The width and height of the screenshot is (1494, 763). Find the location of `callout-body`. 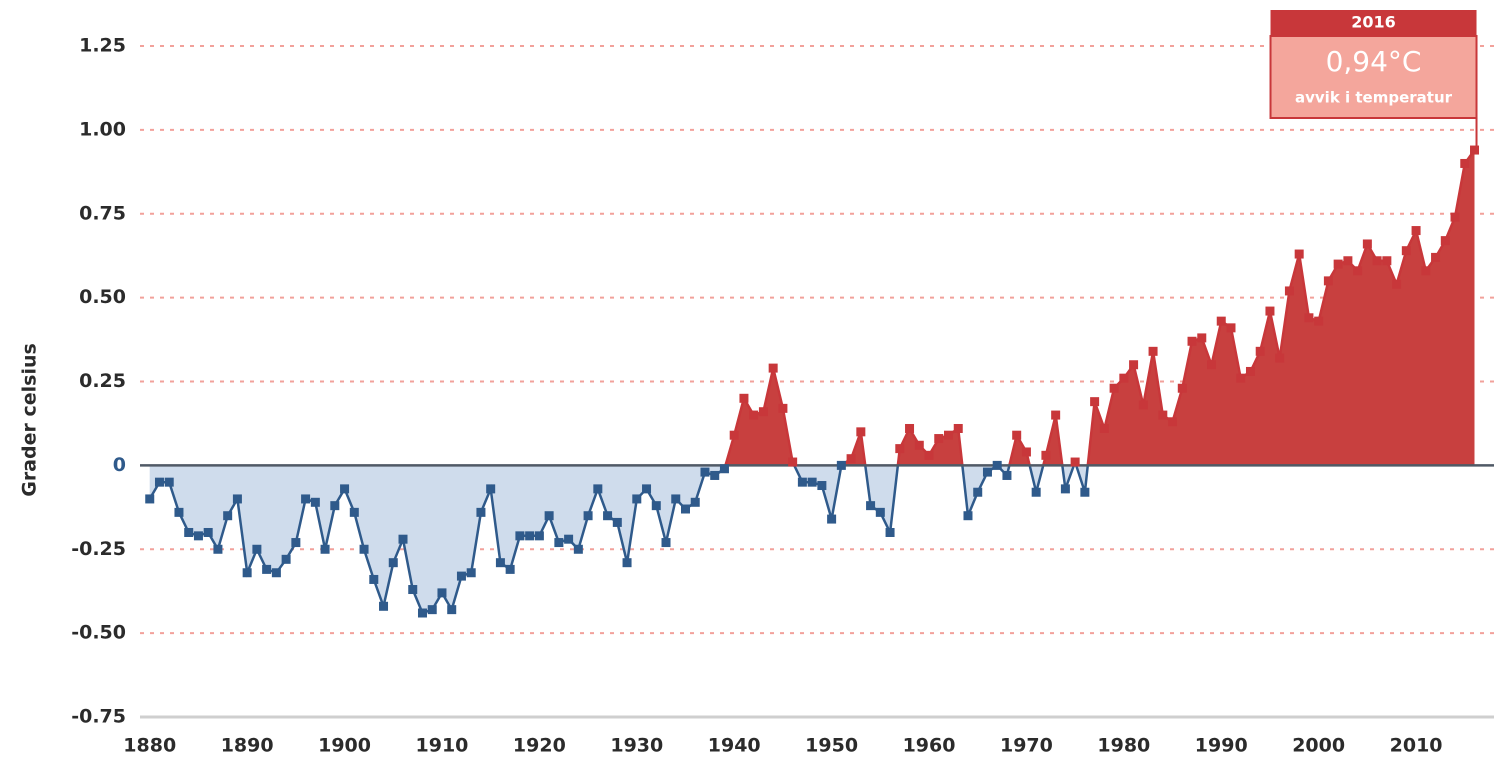

callout-body is located at coordinates (1373, 77).